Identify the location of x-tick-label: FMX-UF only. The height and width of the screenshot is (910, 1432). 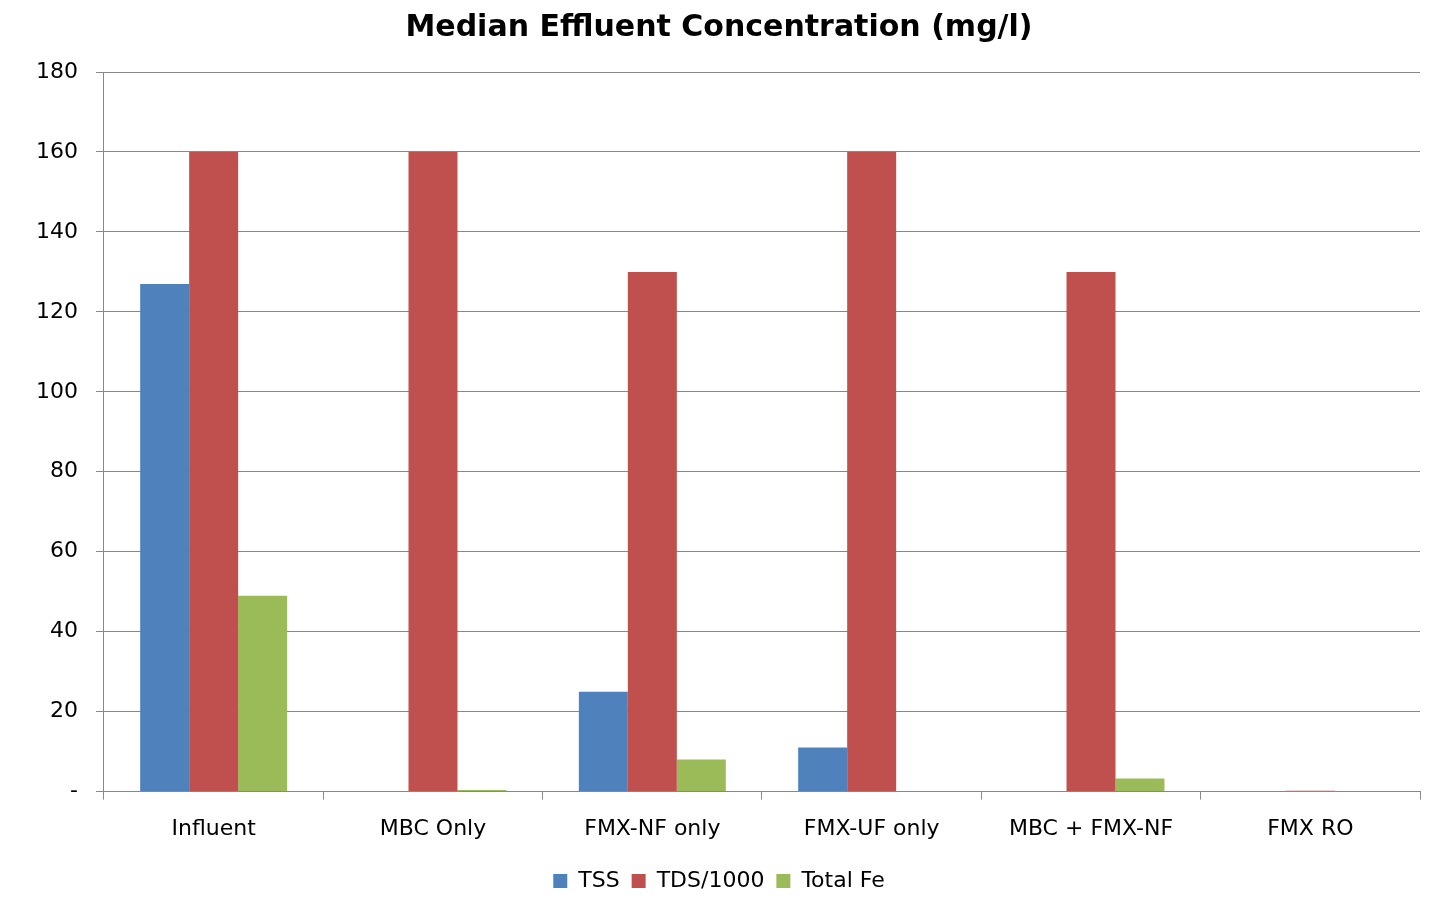
(871, 827).